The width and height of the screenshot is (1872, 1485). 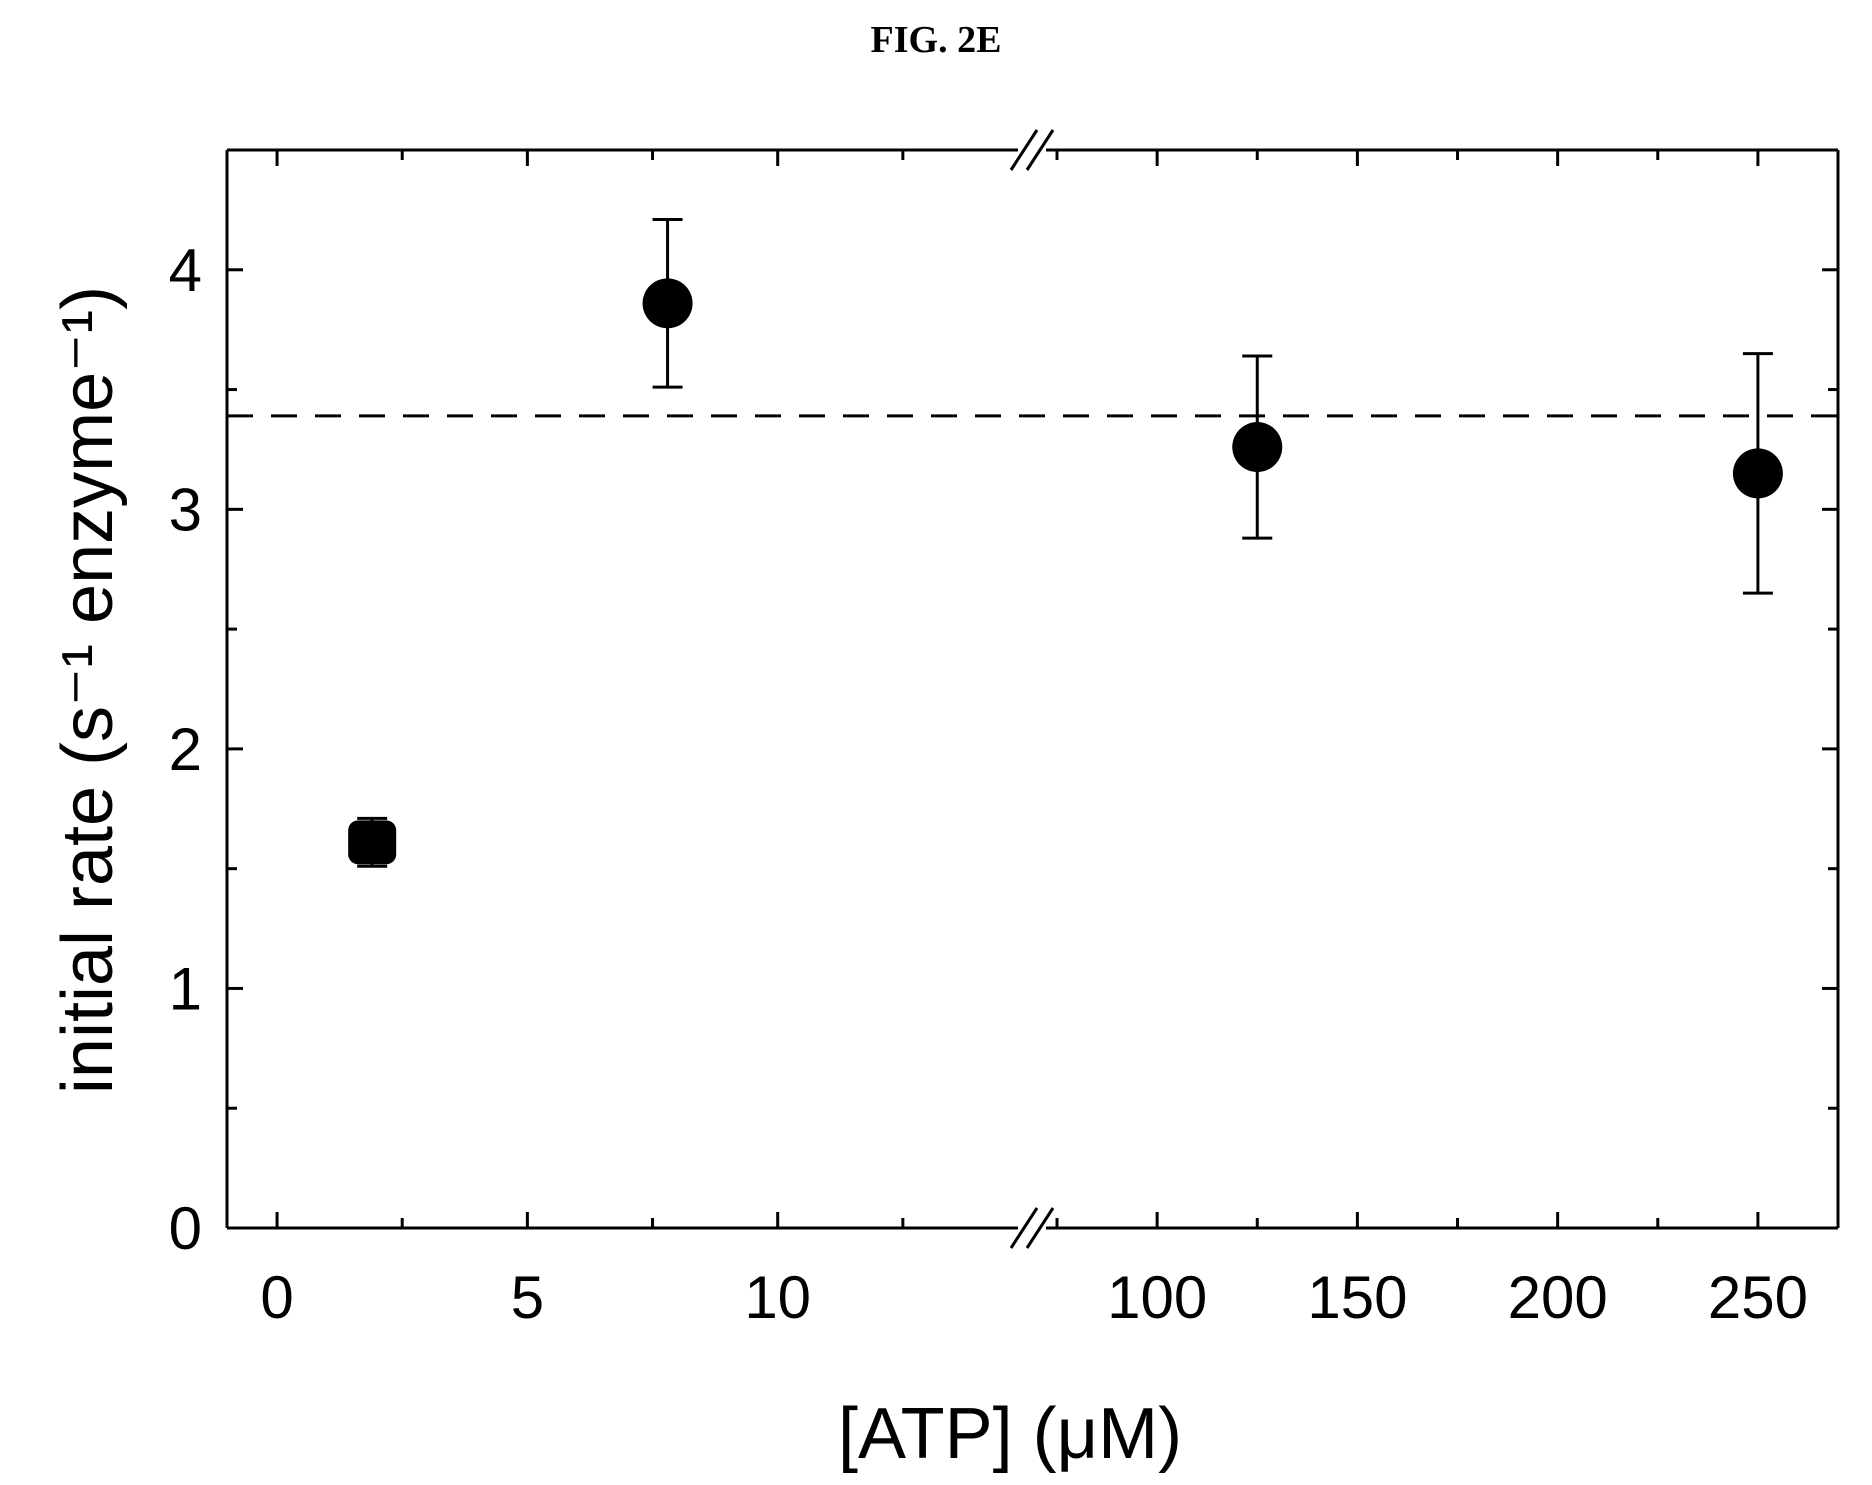 What do you see at coordinates (777, 1297) in the screenshot?
I see `x-tick-label: 10` at bounding box center [777, 1297].